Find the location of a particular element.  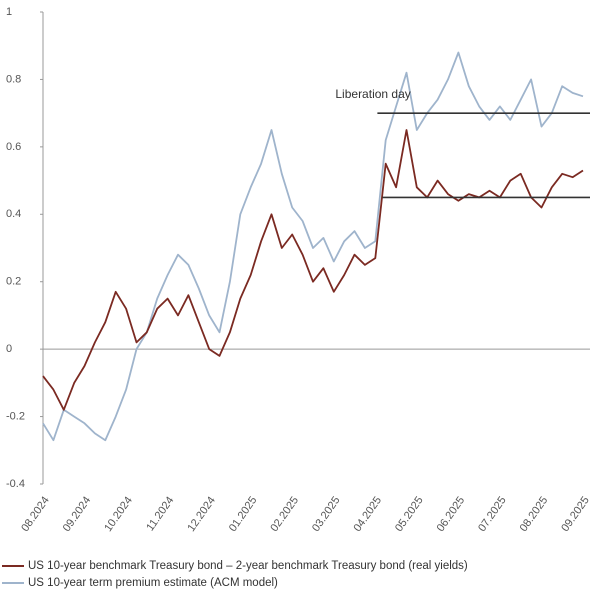

x-tick-label: 12.2024 is located at coordinates (201, 514).